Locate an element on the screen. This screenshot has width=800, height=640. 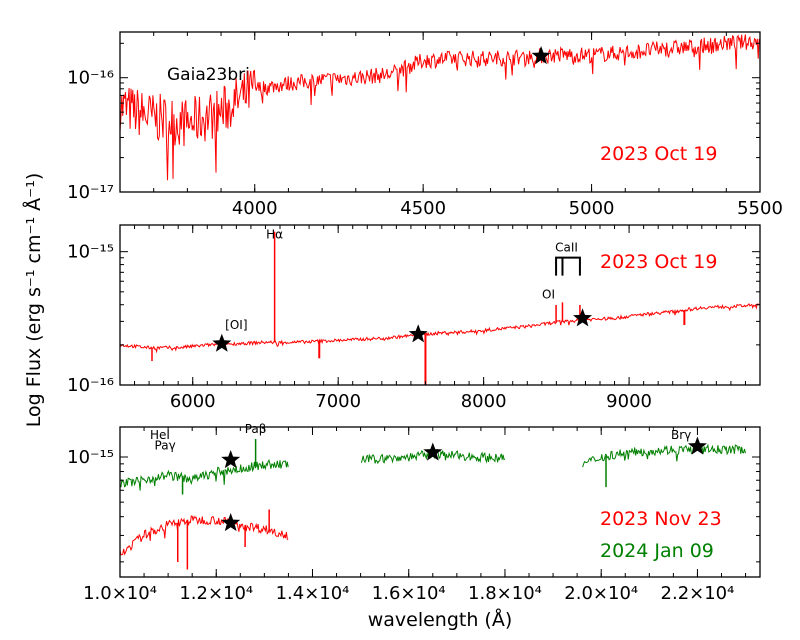
y-tick-label: 10⁻¹⁷ is located at coordinates (90, 192).